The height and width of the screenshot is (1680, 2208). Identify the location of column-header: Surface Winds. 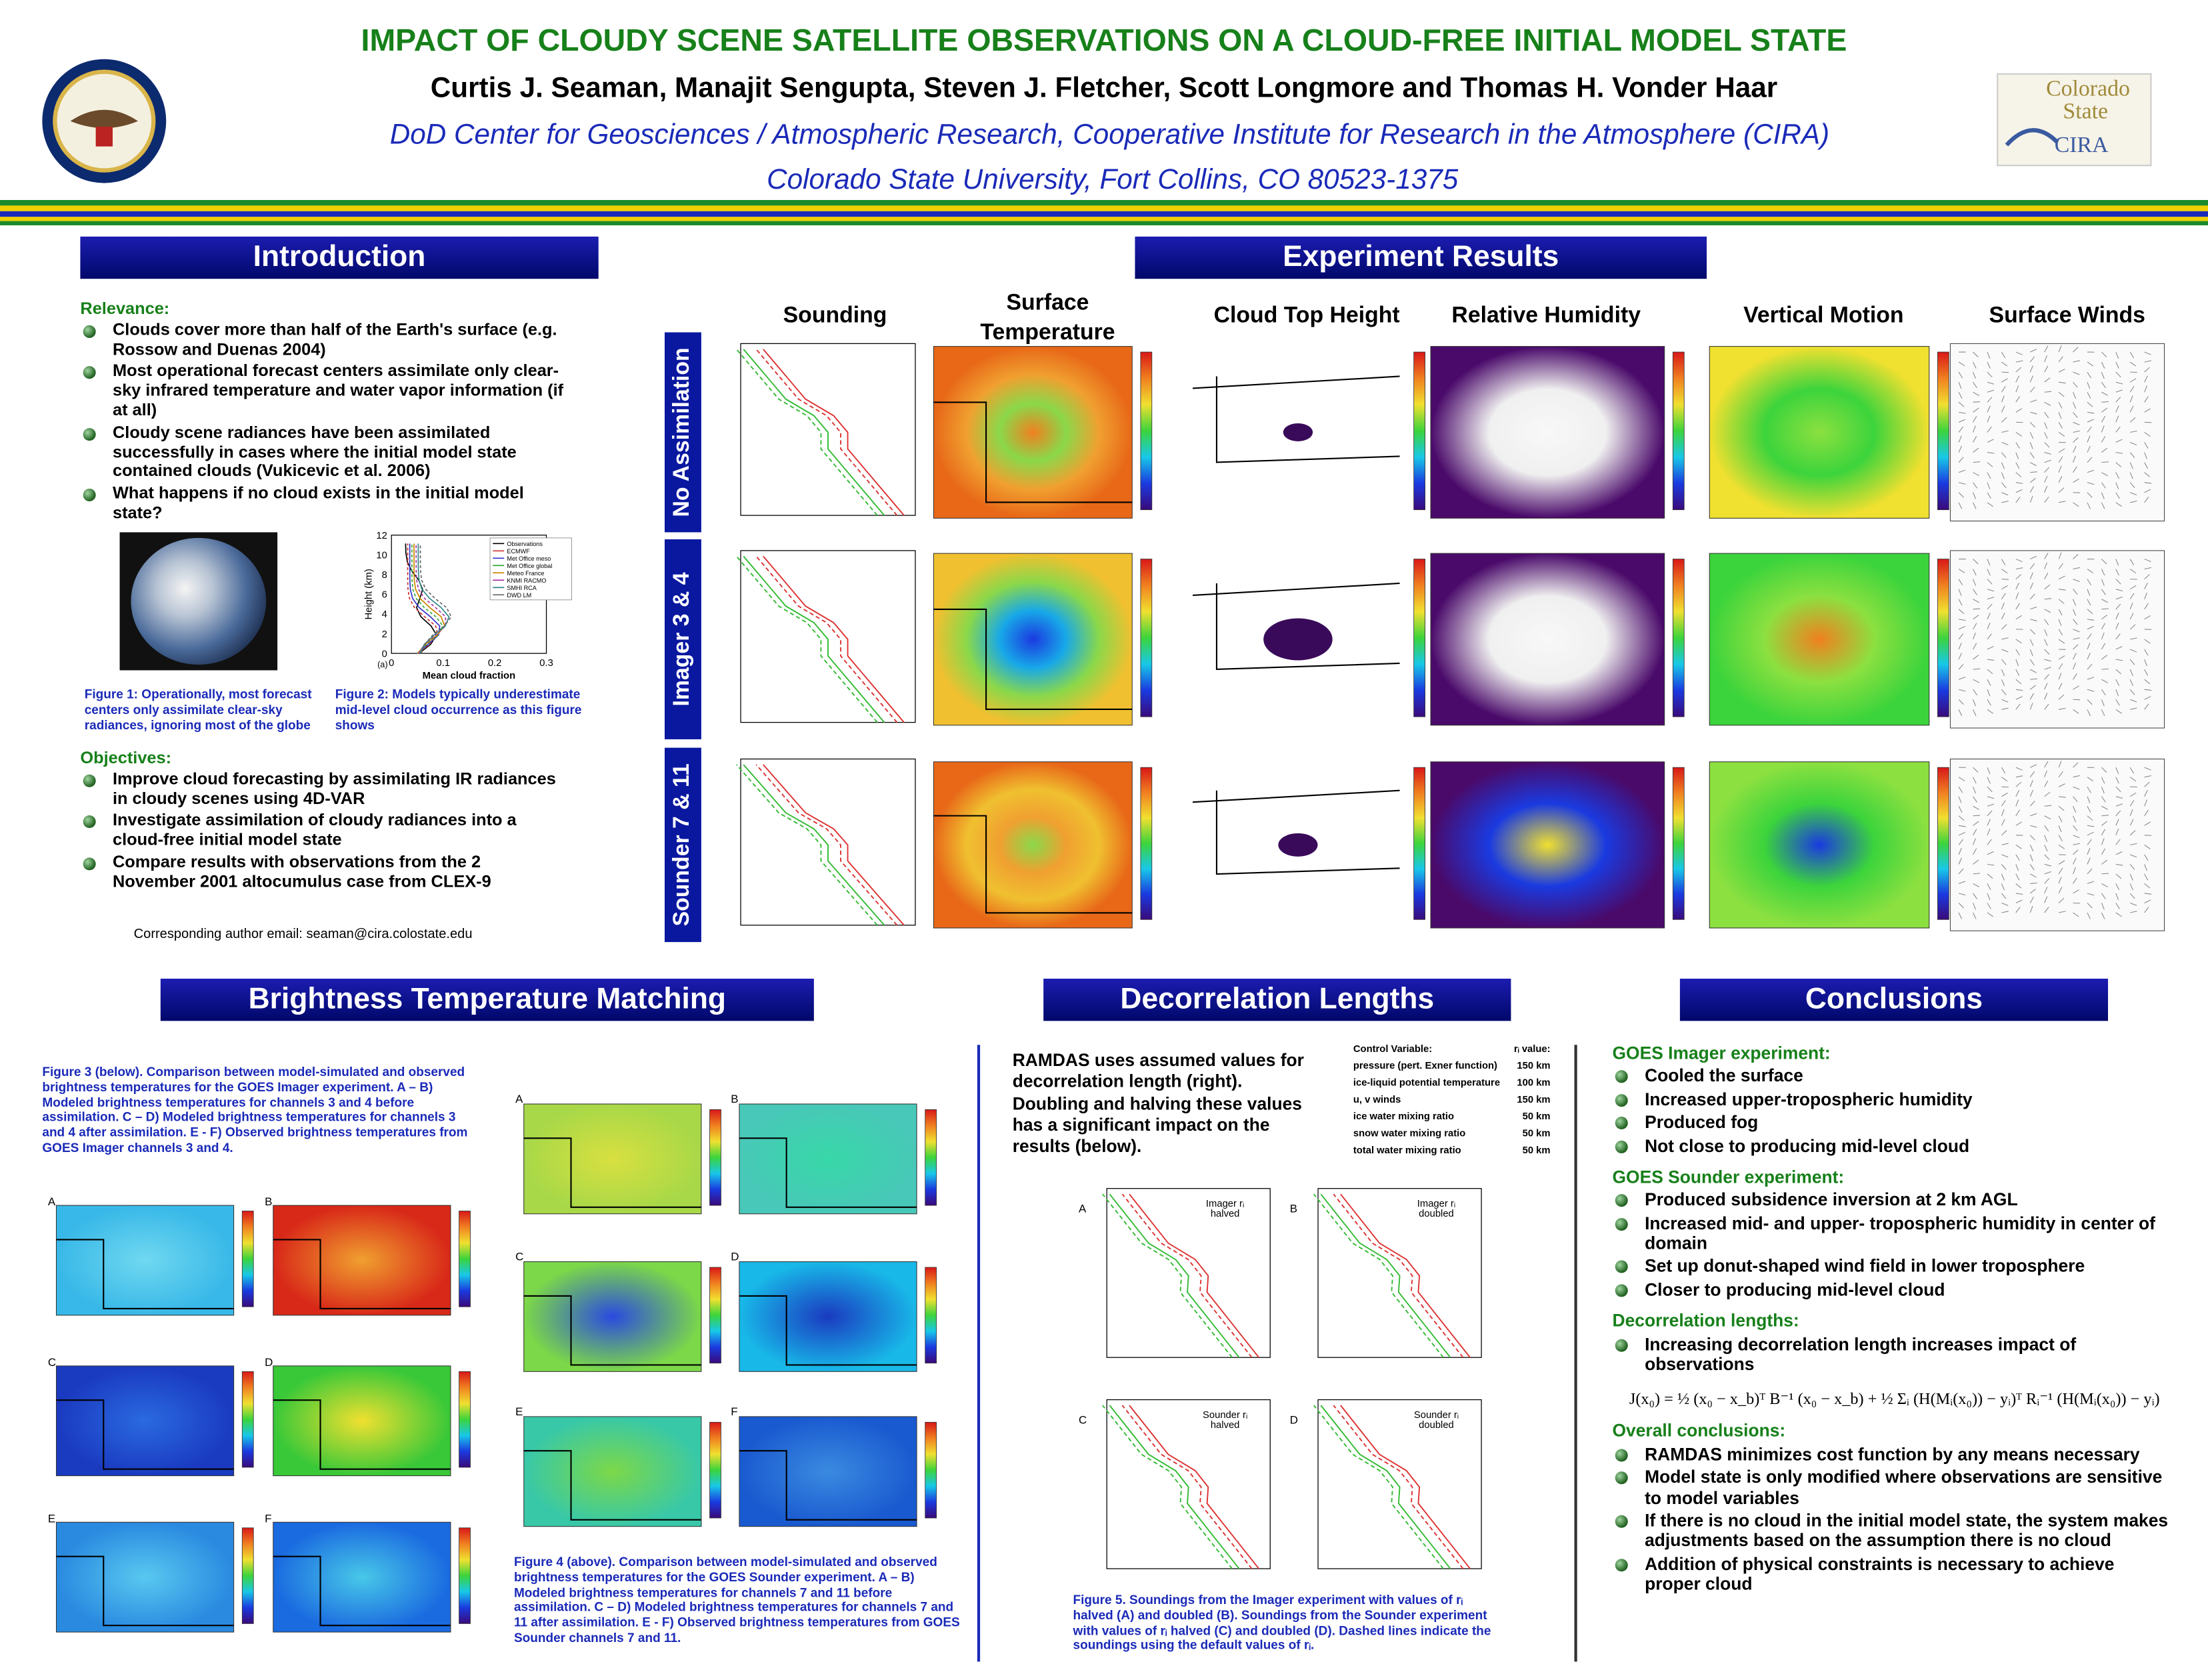
(2067, 316).